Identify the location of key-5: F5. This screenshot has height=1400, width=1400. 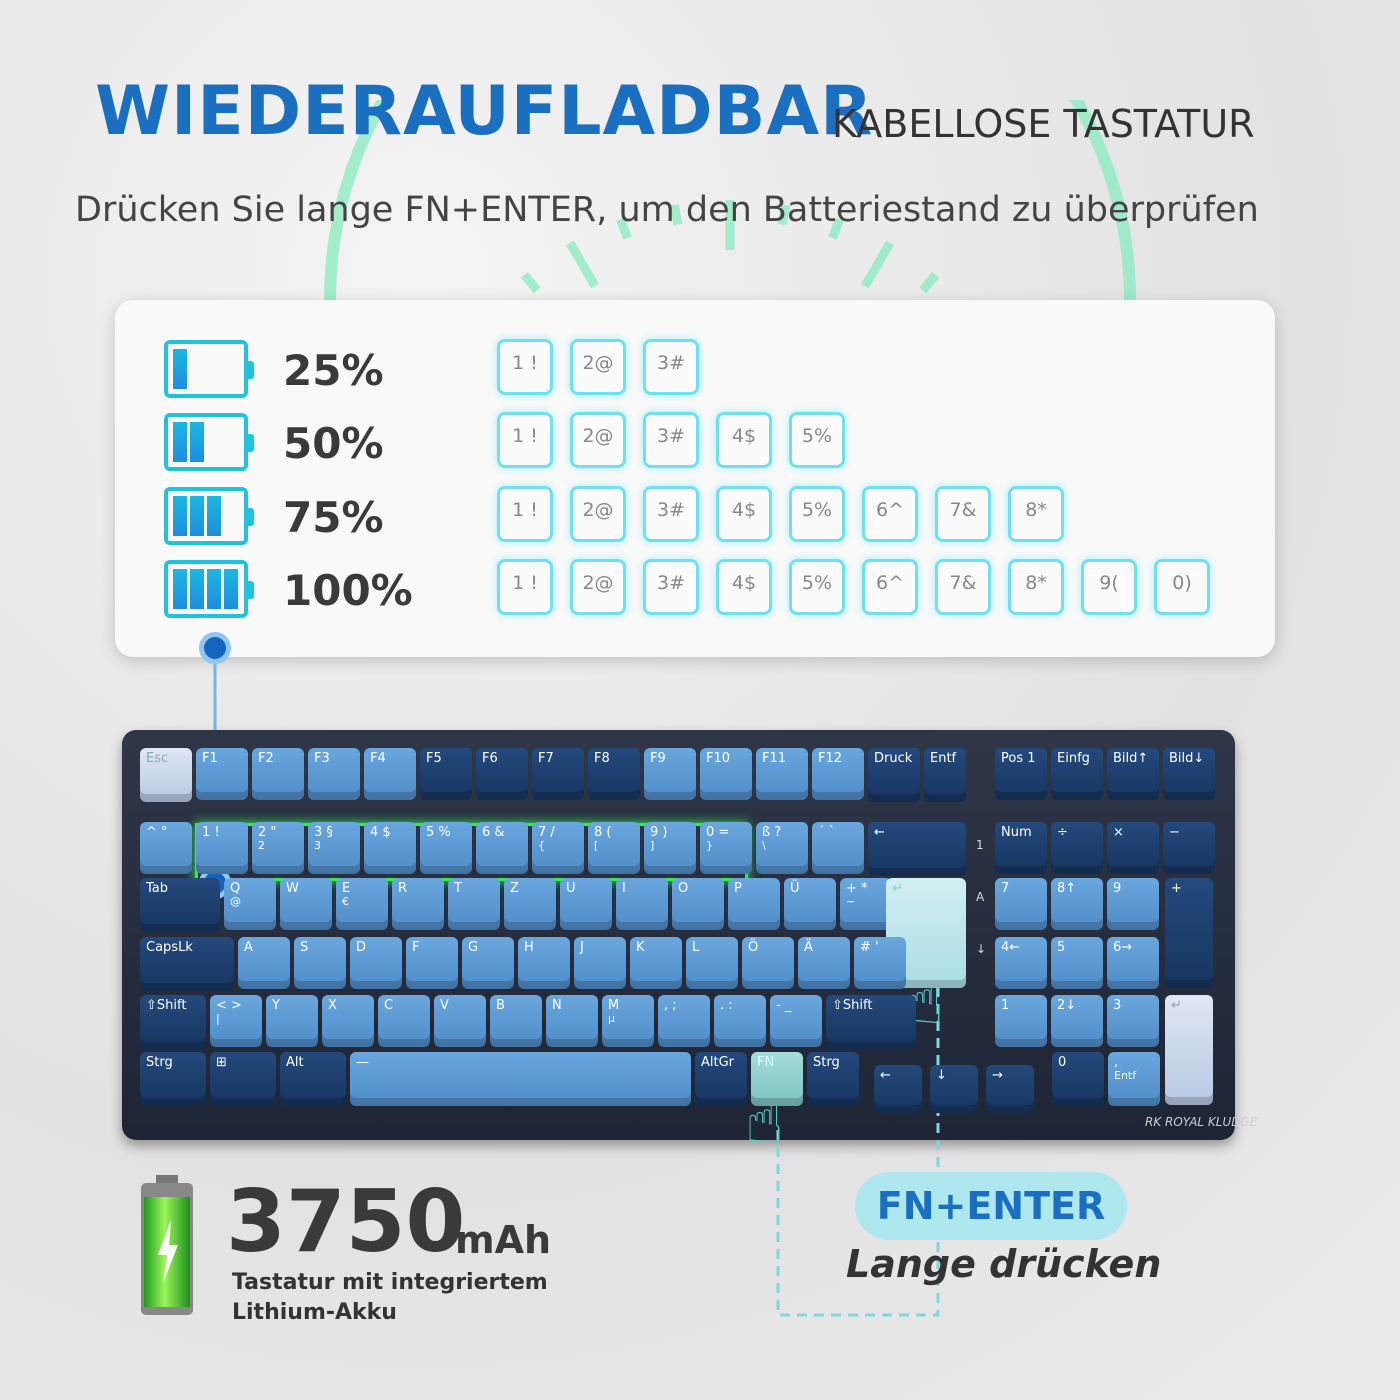
(446, 774).